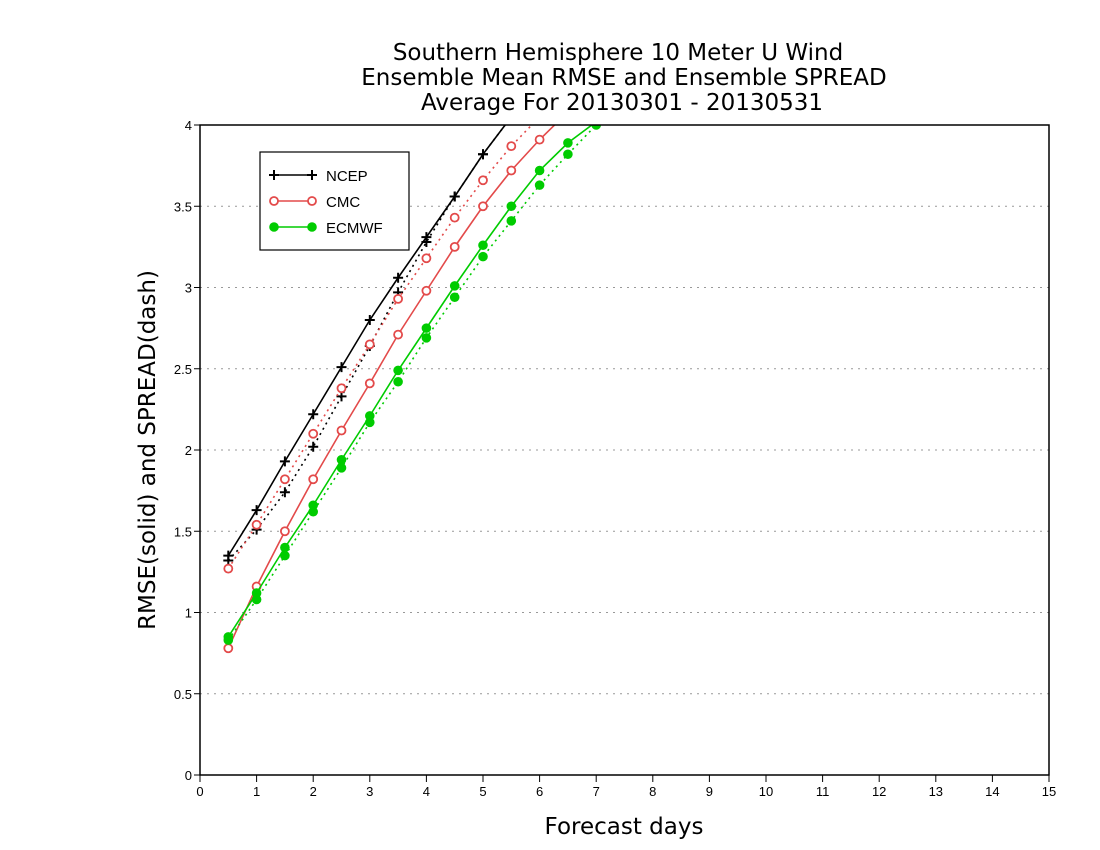 Image resolution: width=1100 pixels, height=850 pixels. Describe the element at coordinates (426, 791) in the screenshot. I see `x-tick-label: 4` at that location.